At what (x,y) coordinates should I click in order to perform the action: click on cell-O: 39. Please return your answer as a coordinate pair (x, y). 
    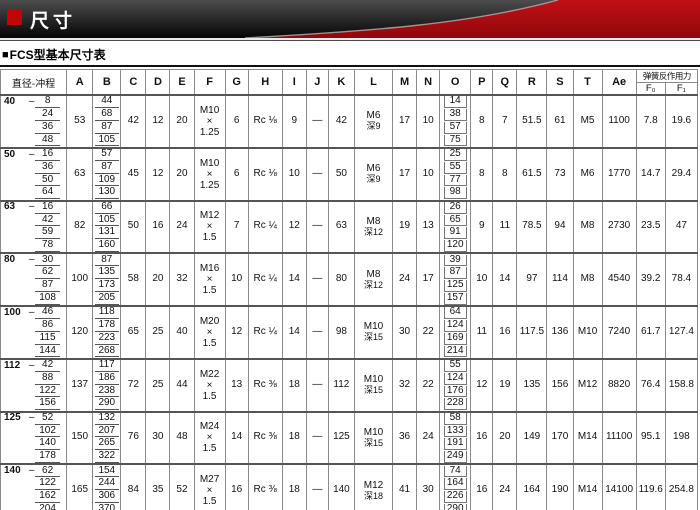
    Looking at the image, I should click on (455, 260).